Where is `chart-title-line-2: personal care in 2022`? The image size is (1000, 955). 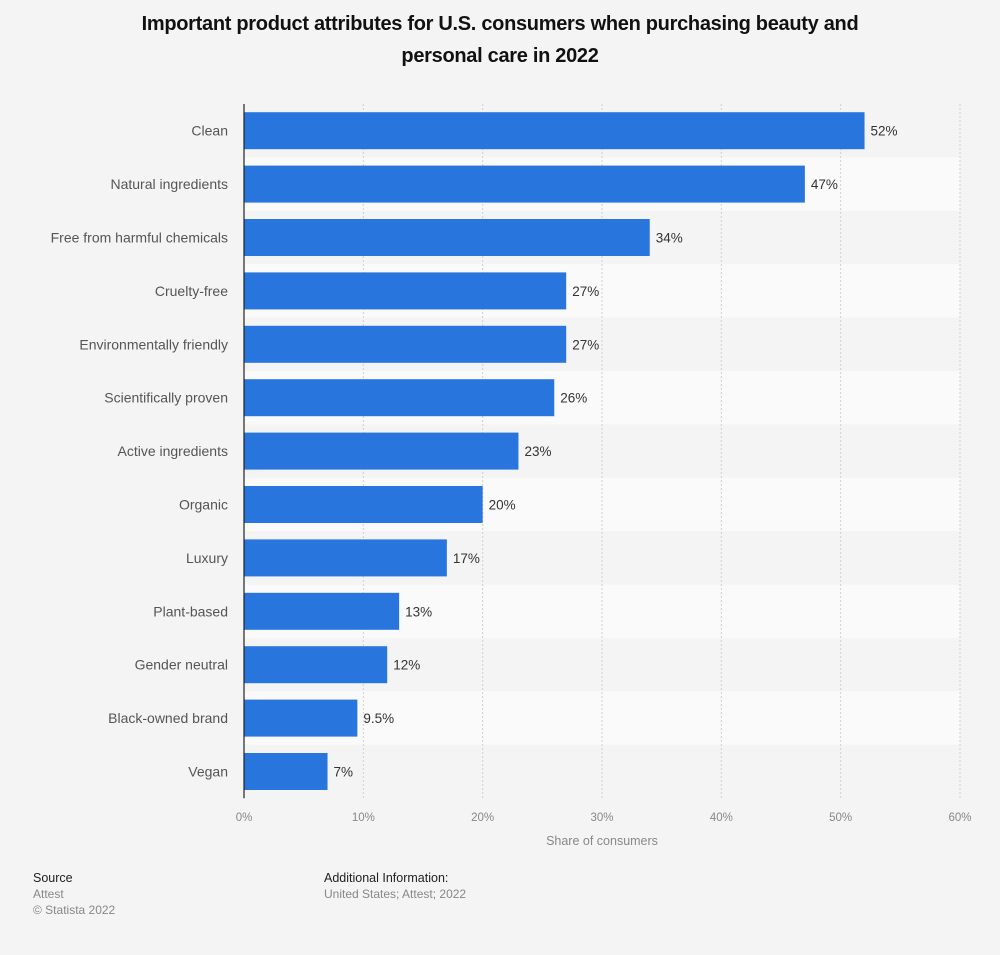 chart-title-line-2: personal care in 2022 is located at coordinates (500, 56).